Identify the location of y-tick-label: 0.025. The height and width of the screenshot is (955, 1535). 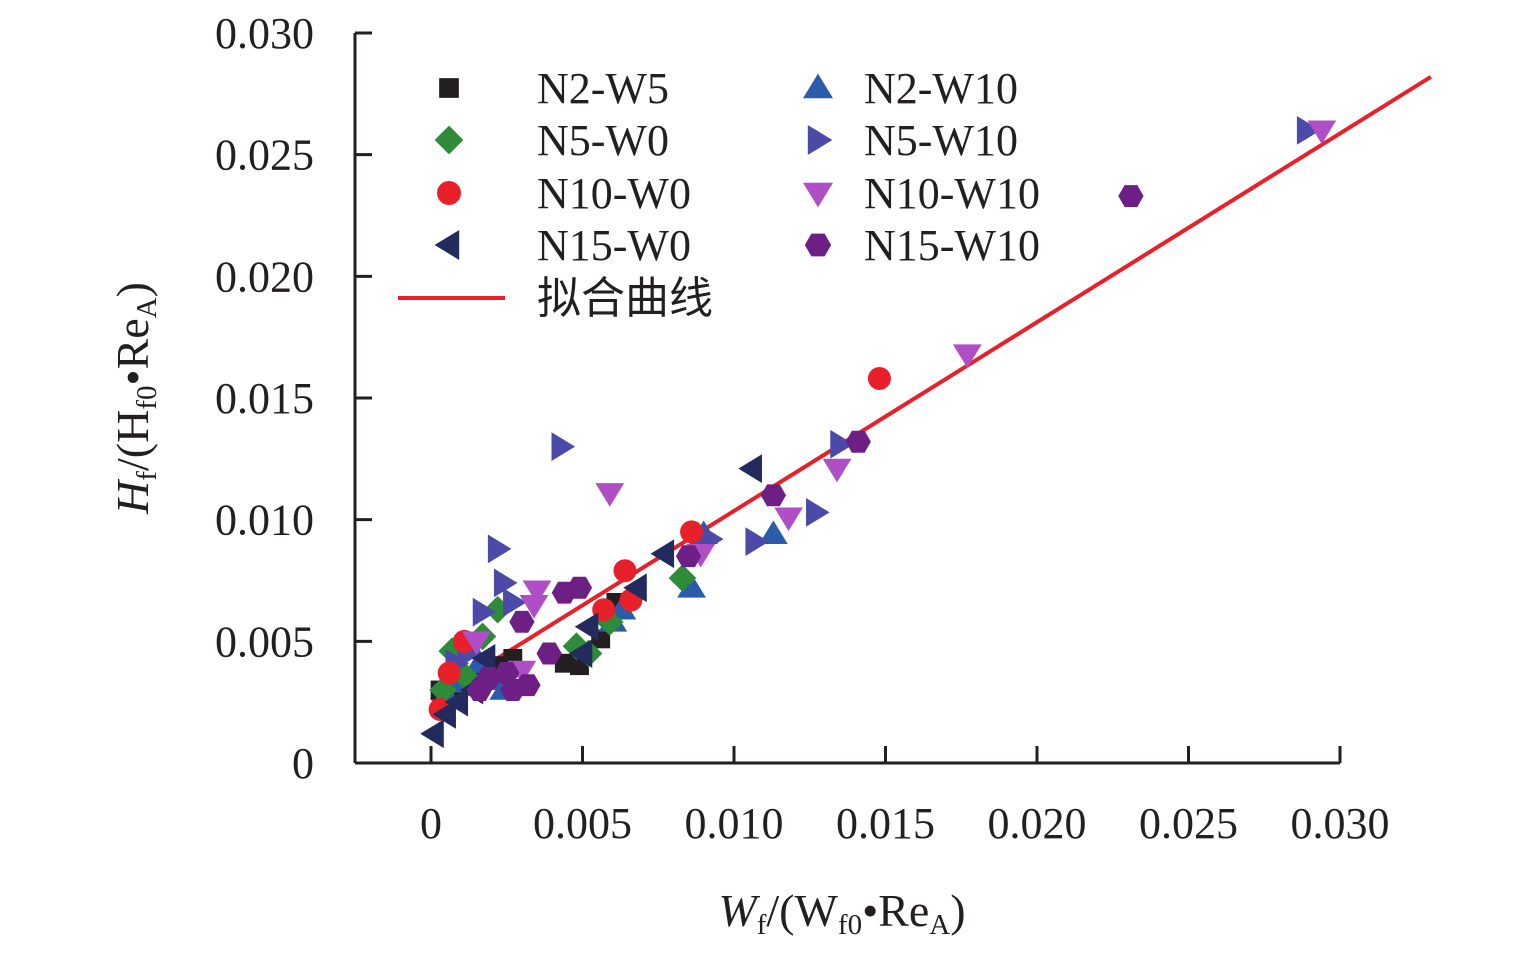
(264, 155).